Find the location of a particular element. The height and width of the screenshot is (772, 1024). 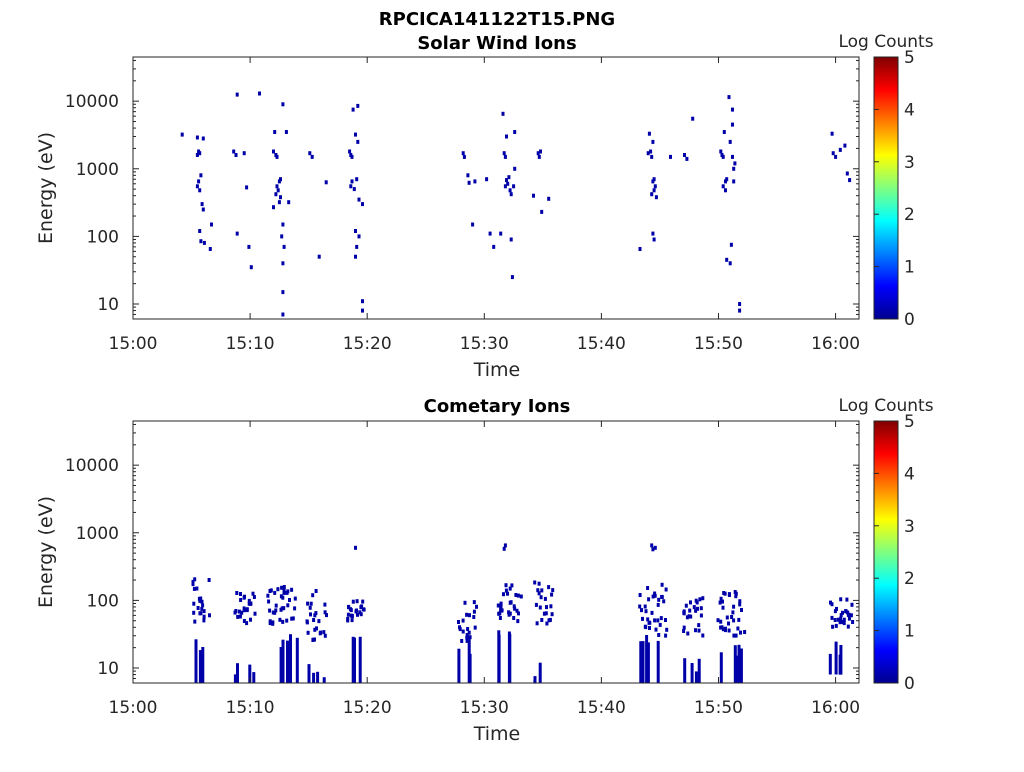

colorbar-tick-label: 2 is located at coordinates (909, 579).